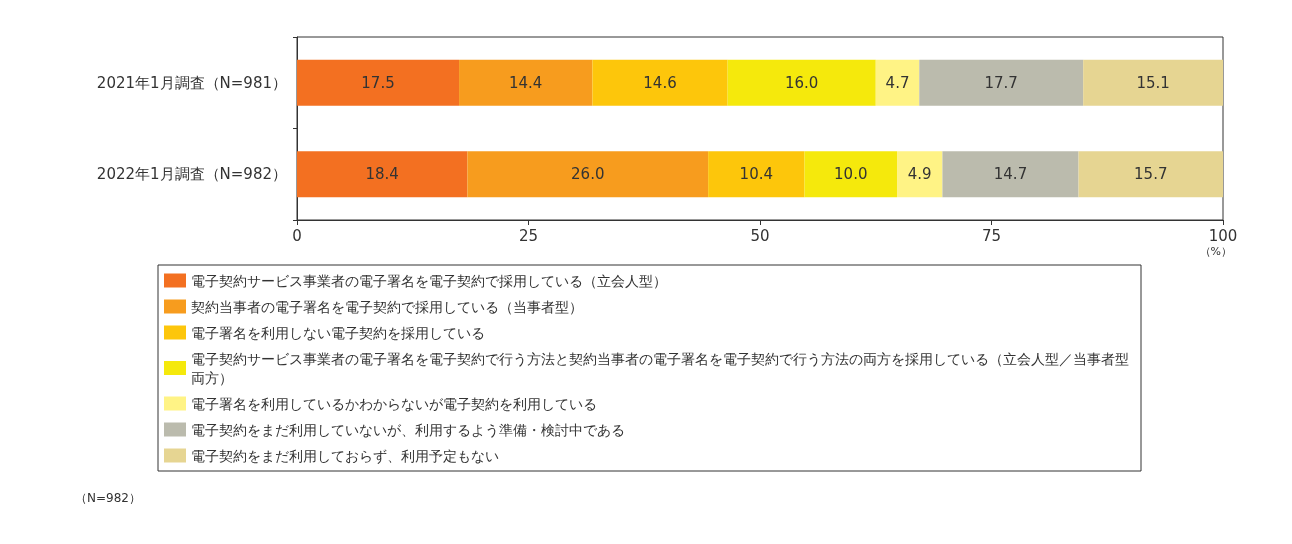 The height and width of the screenshot is (544, 1292). Describe the element at coordinates (108, 498) in the screenshot. I see `text: （N=982）` at that location.